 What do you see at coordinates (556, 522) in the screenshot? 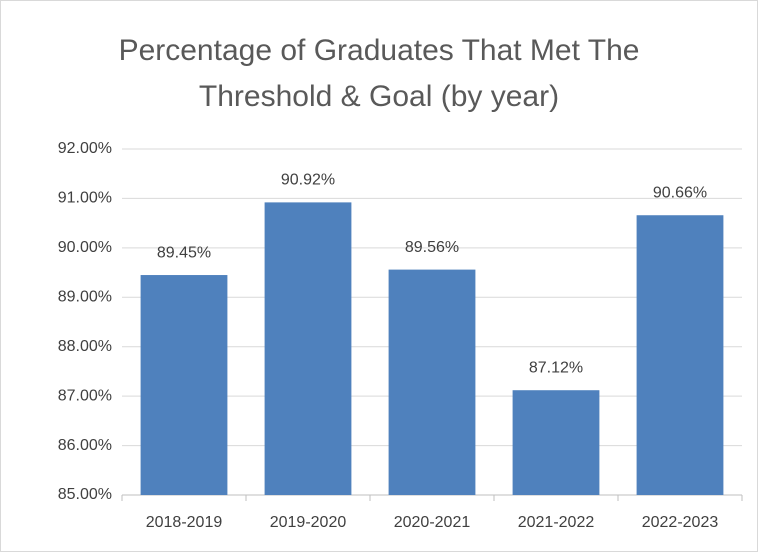
I see `x-tick-label: 2021-2022` at bounding box center [556, 522].